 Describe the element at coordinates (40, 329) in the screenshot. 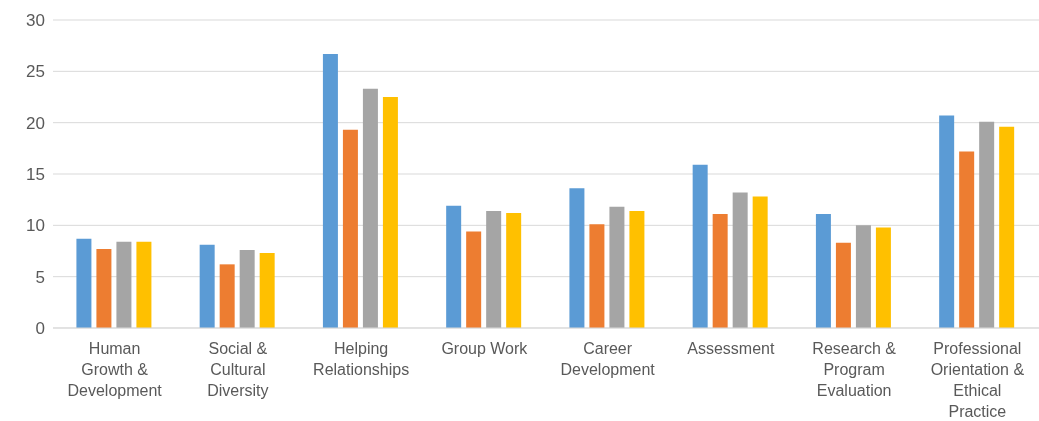

I see `y-tick-label: 0` at that location.